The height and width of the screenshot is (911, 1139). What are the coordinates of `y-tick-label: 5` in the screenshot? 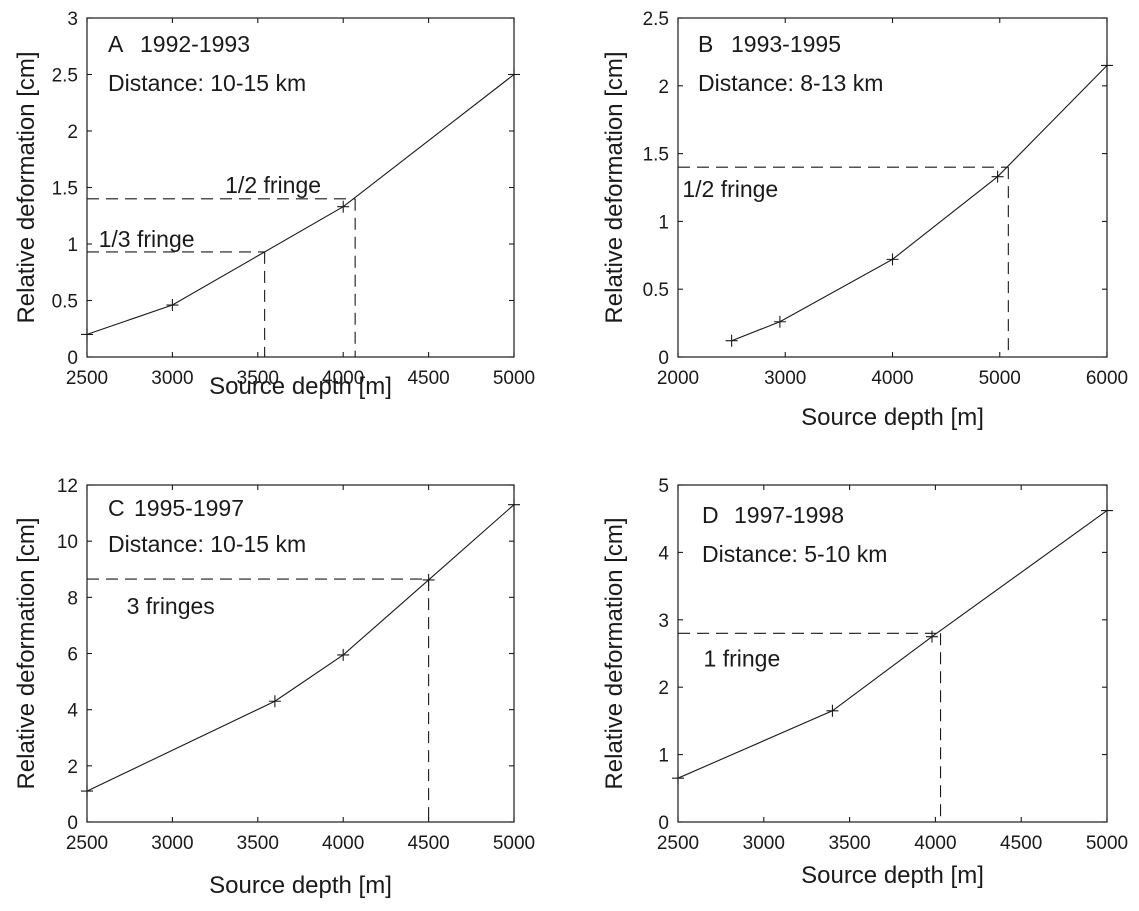 It's located at (663, 486).